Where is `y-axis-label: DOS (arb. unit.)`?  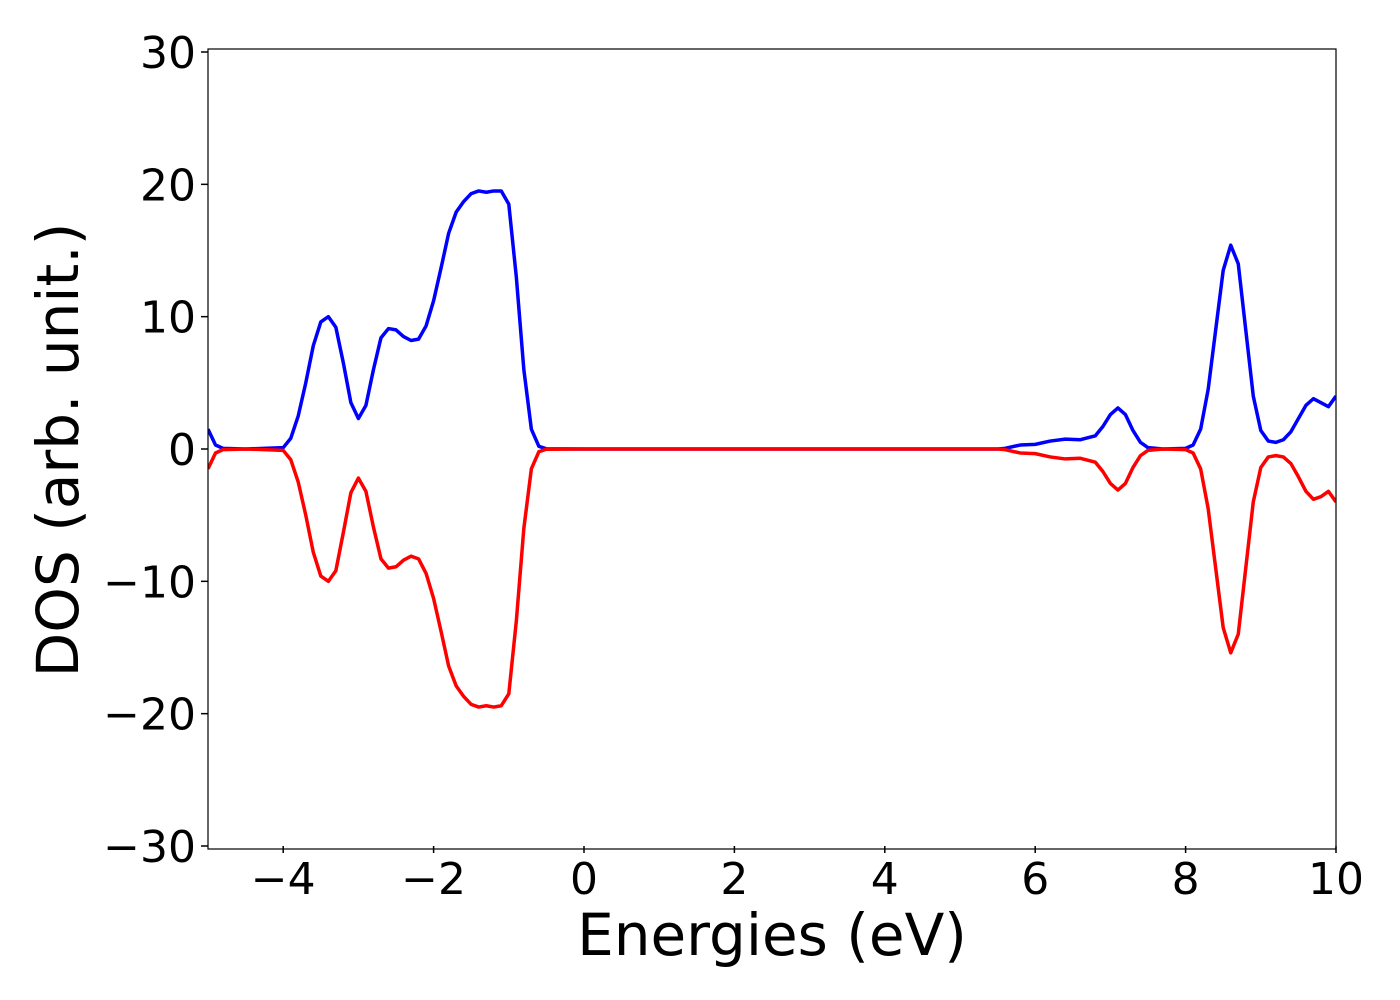 y-axis-label: DOS (arb. unit.) is located at coordinates (58, 450).